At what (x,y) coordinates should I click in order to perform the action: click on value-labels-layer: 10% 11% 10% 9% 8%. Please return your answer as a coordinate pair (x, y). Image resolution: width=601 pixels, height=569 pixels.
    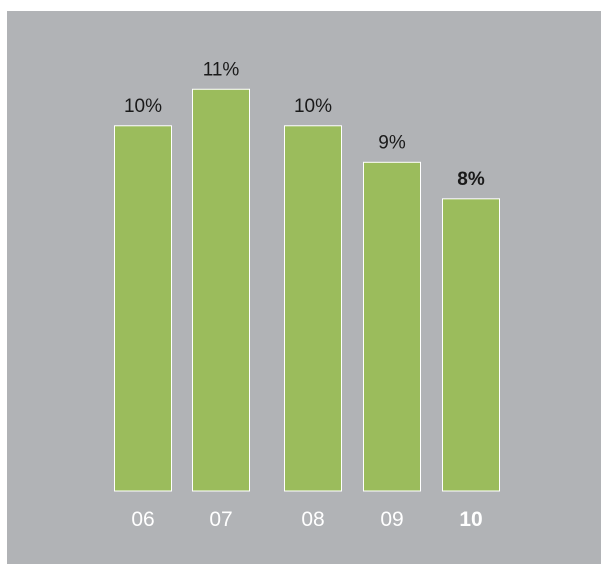
    Looking at the image, I should click on (304, 124).